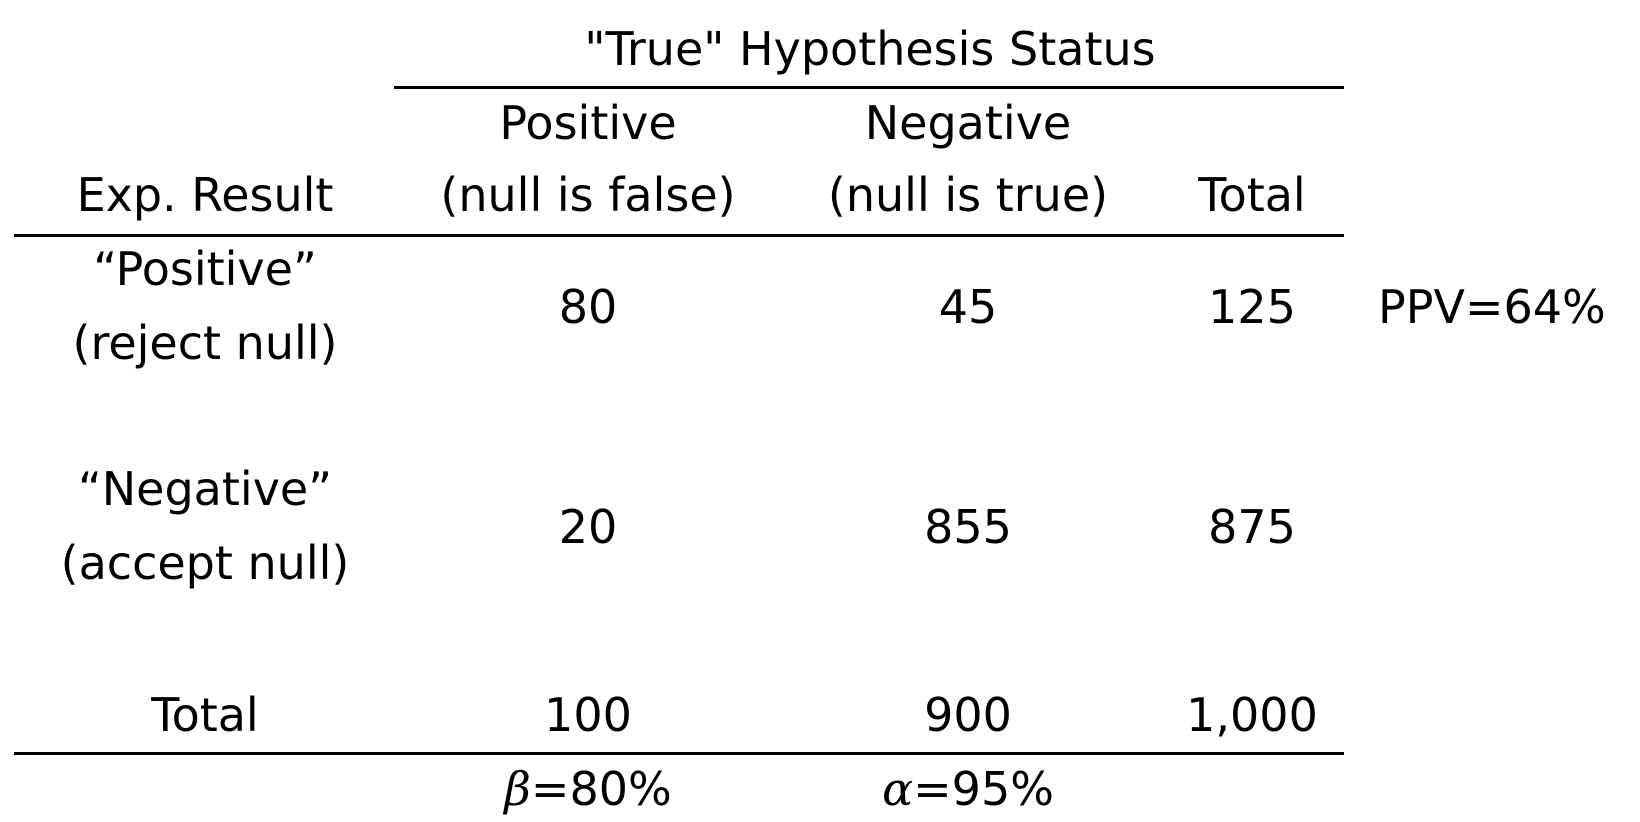 The width and height of the screenshot is (1640, 822). Describe the element at coordinates (869, 87) in the screenshot. I see `spanner-rule` at that location.